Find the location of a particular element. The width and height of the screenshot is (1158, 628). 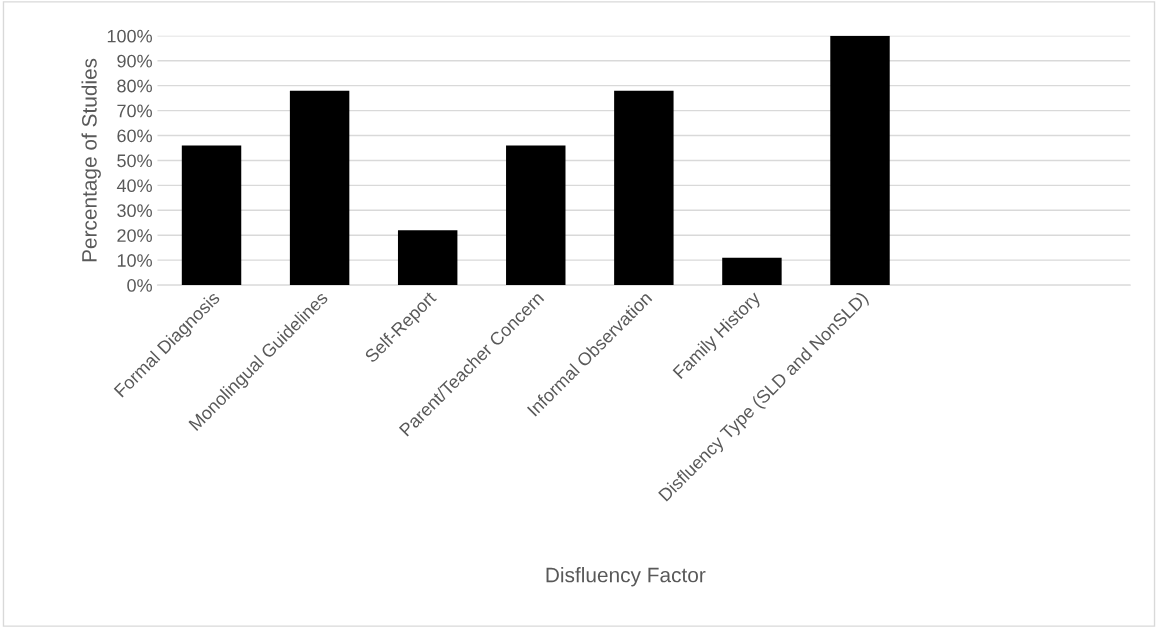

y-tick-label: 30% is located at coordinates (134, 211).